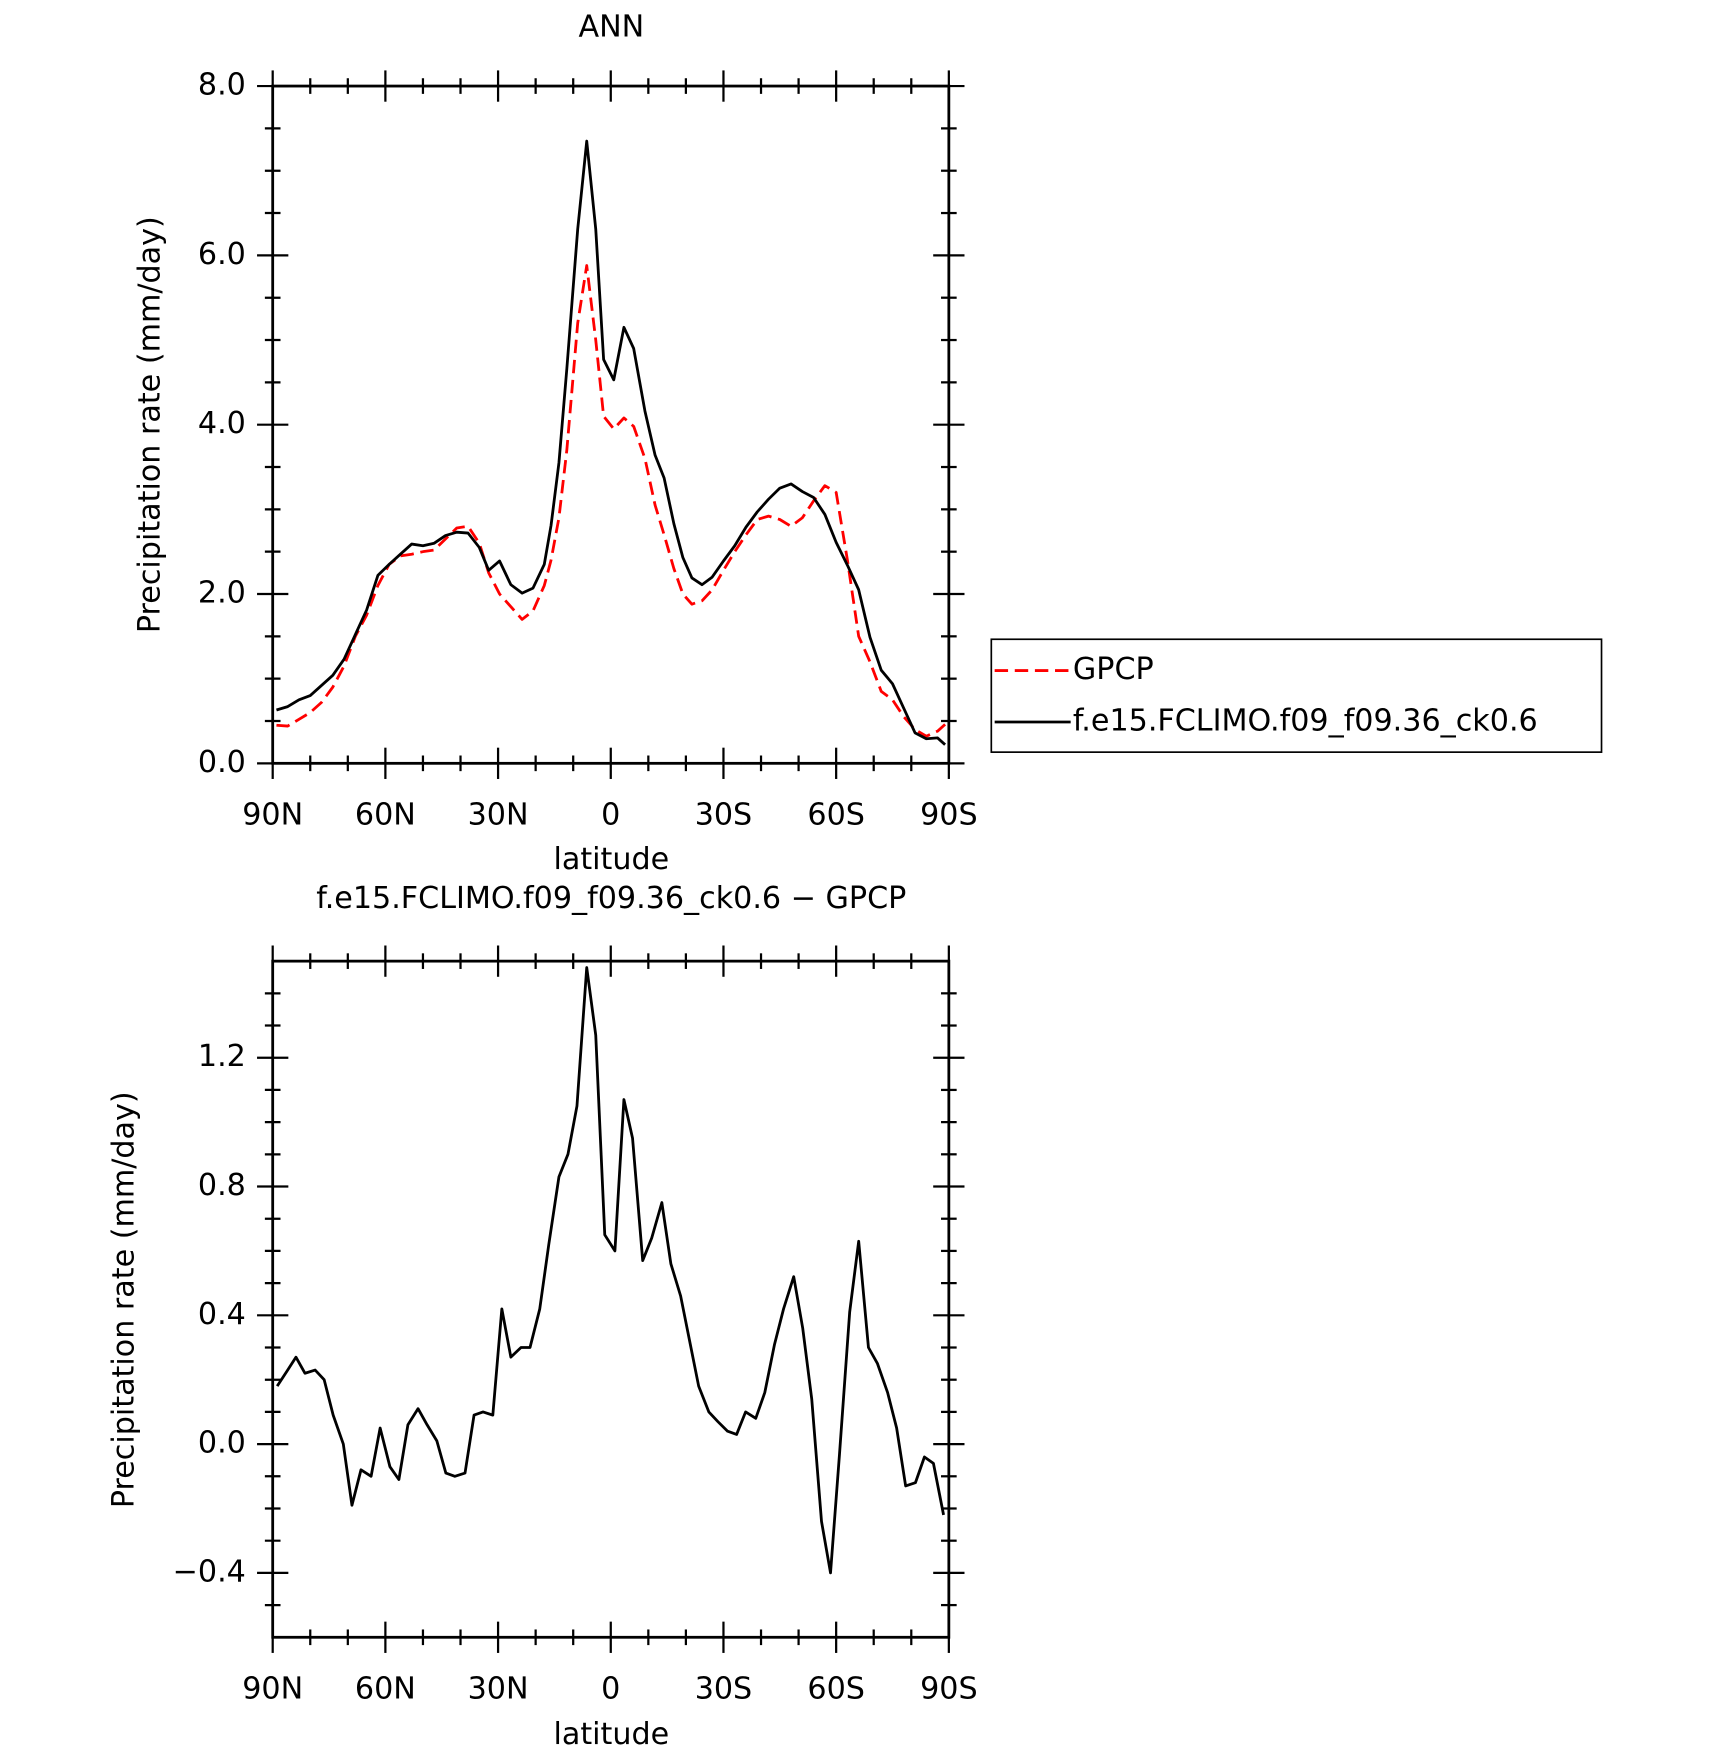 Image resolution: width=1710 pixels, height=1756 pixels. What do you see at coordinates (1305, 720) in the screenshot?
I see `legend-label: f.e15.FCLIMO.f09_f09.36_ck0.6` at bounding box center [1305, 720].